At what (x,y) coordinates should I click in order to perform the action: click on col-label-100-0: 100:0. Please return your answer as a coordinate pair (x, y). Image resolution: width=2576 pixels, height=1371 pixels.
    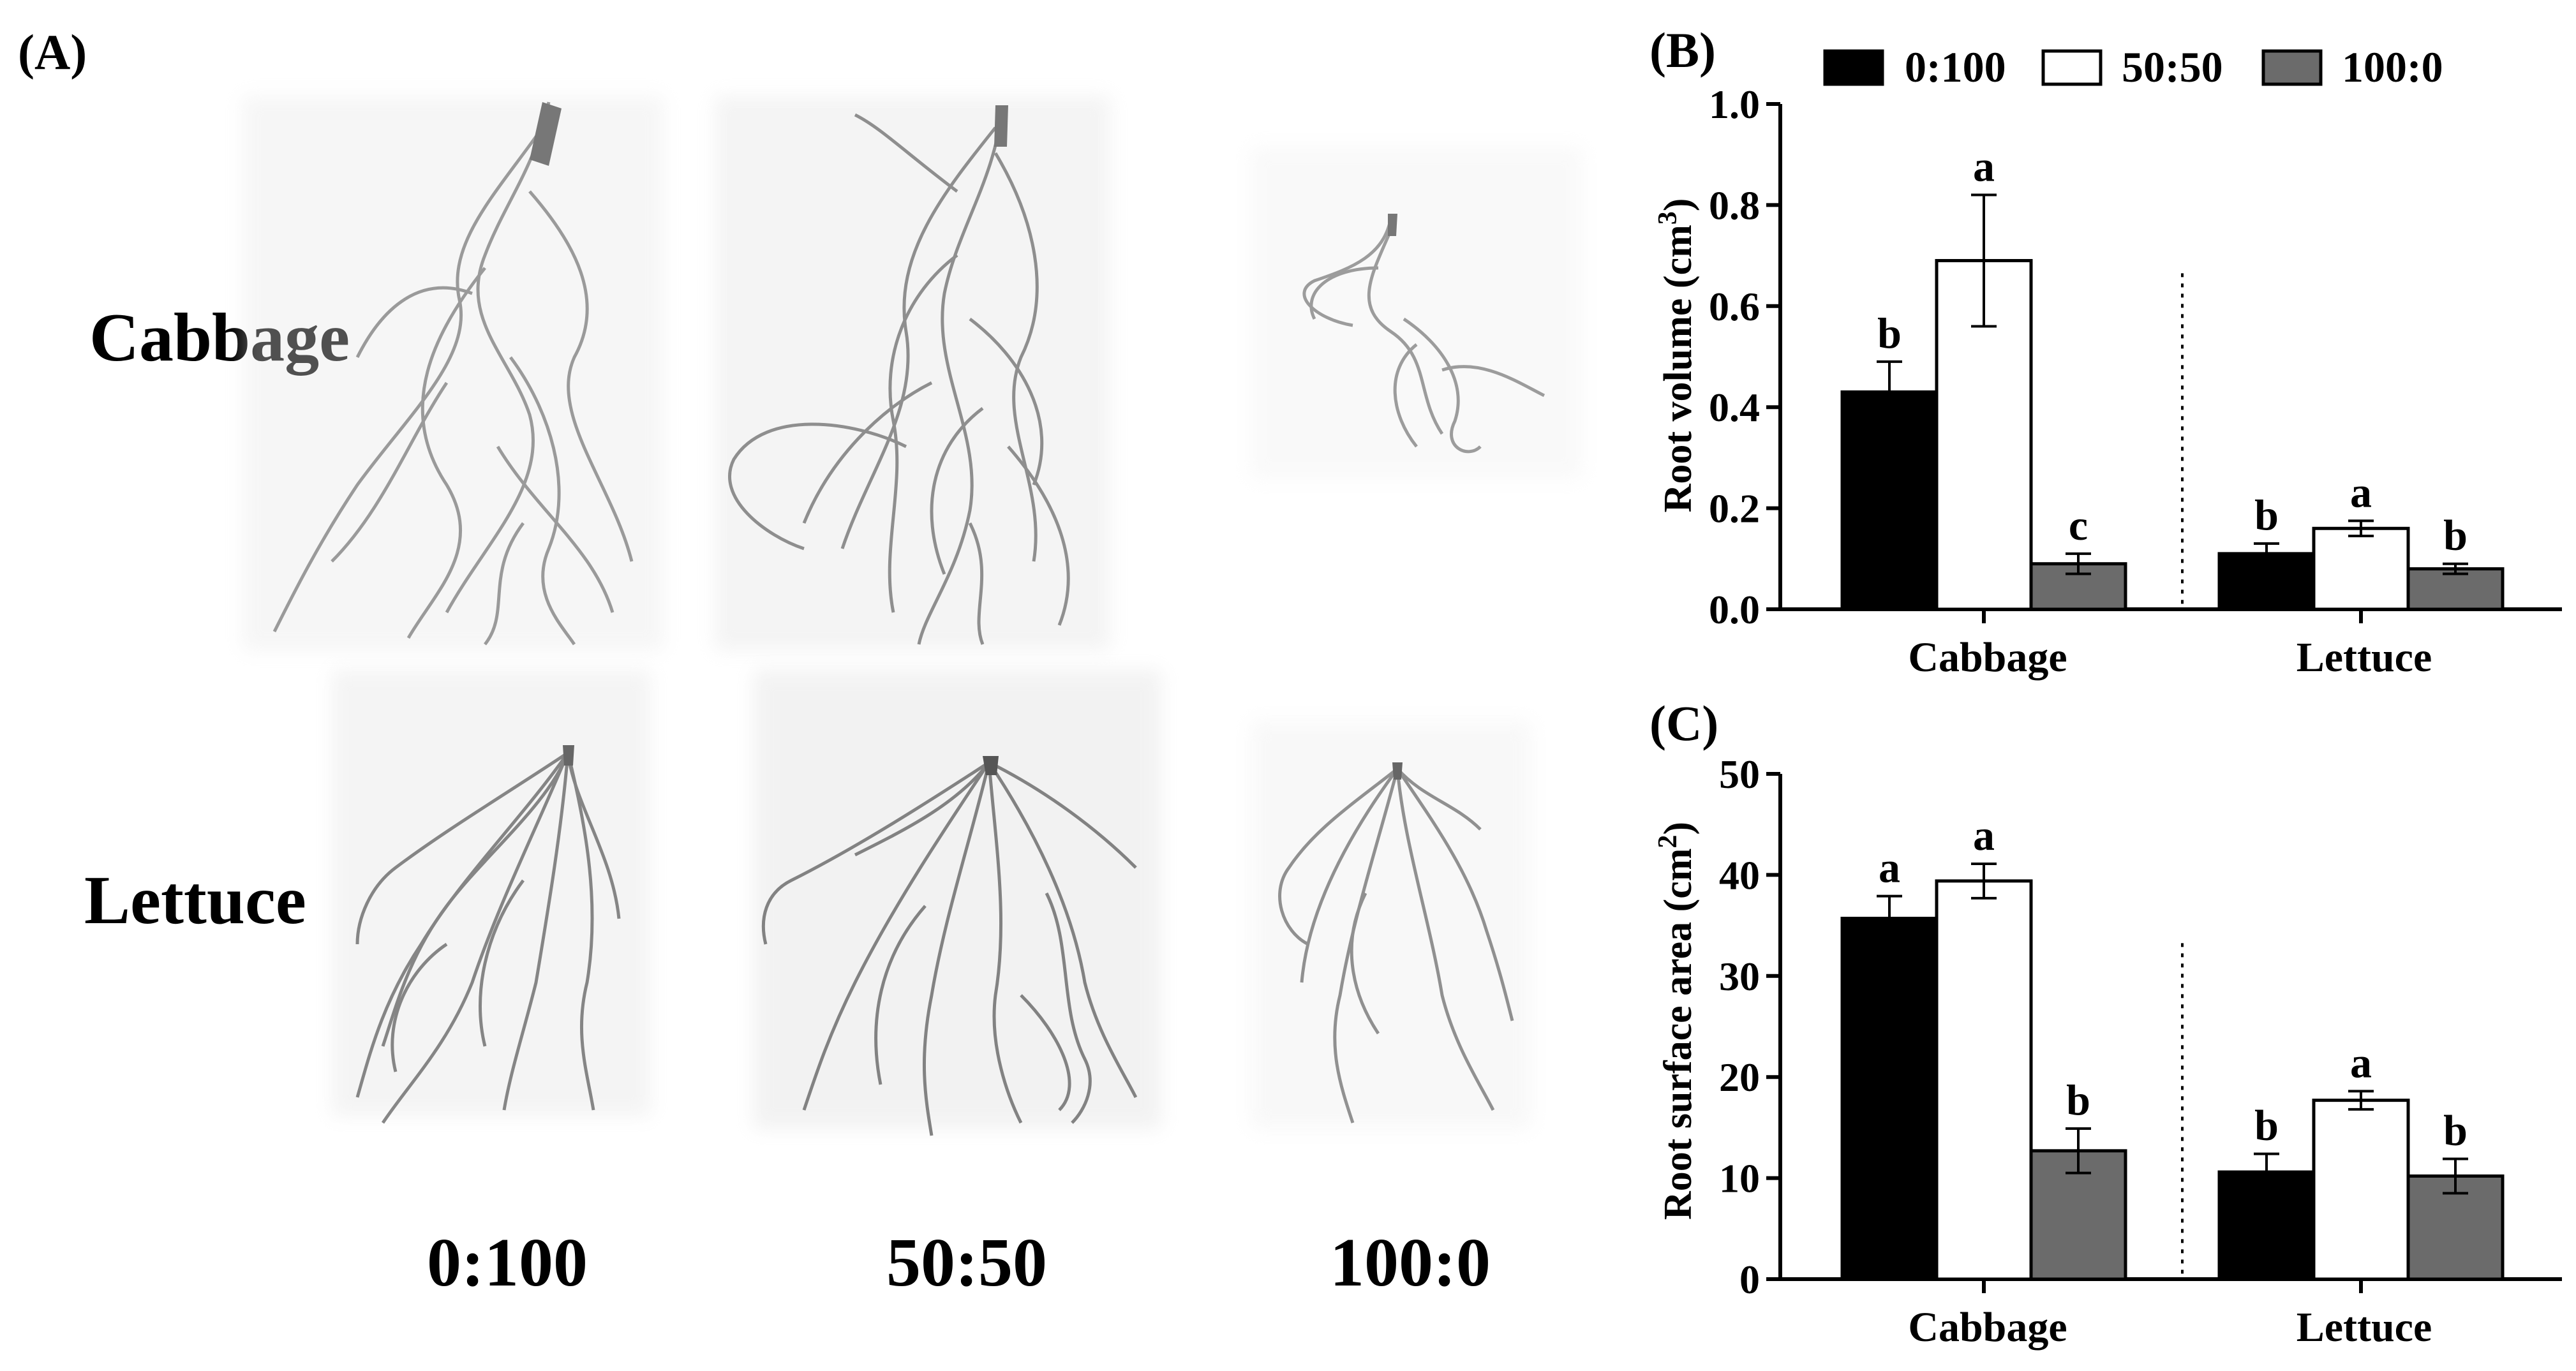
    Looking at the image, I should click on (1410, 1263).